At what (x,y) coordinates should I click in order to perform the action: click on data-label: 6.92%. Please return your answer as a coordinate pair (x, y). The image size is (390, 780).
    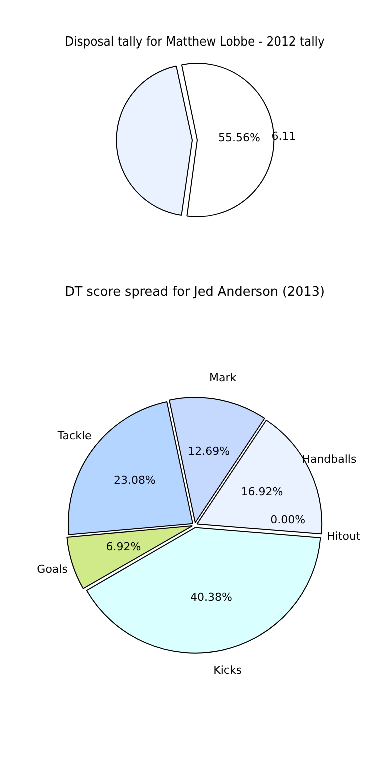
    Looking at the image, I should click on (124, 547).